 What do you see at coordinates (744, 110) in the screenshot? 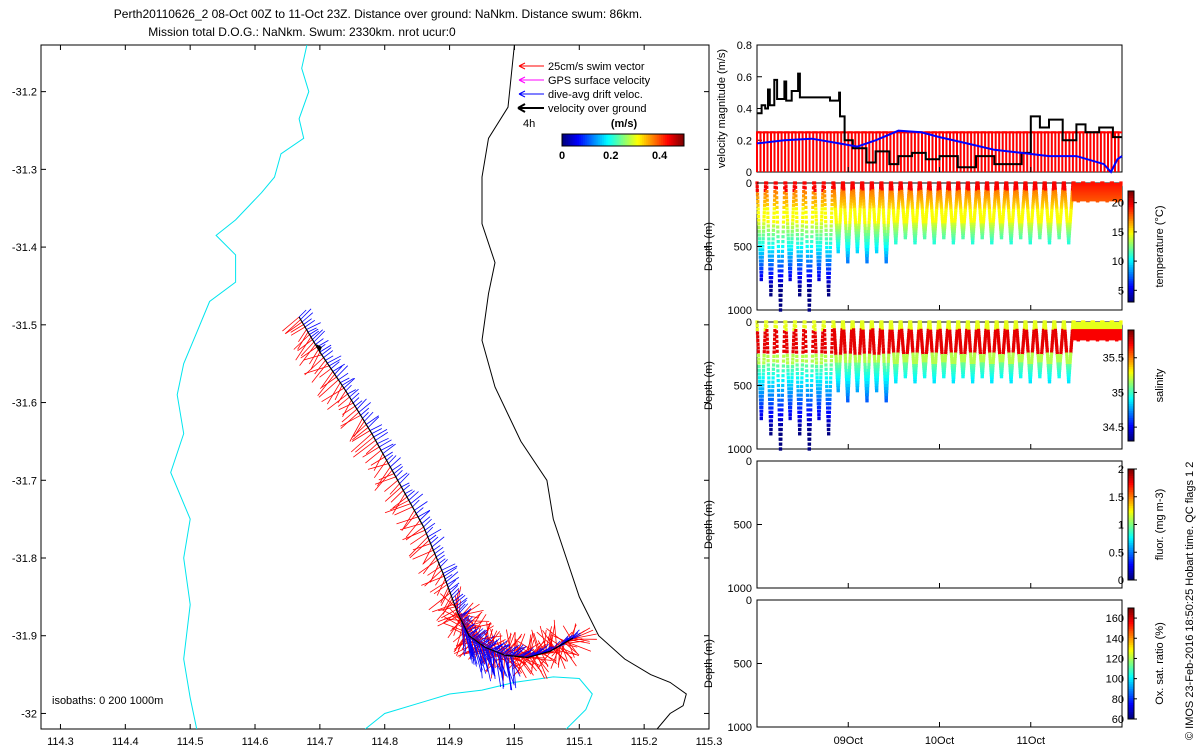
I see `vel-y-tick-label: 0.4` at bounding box center [744, 110].